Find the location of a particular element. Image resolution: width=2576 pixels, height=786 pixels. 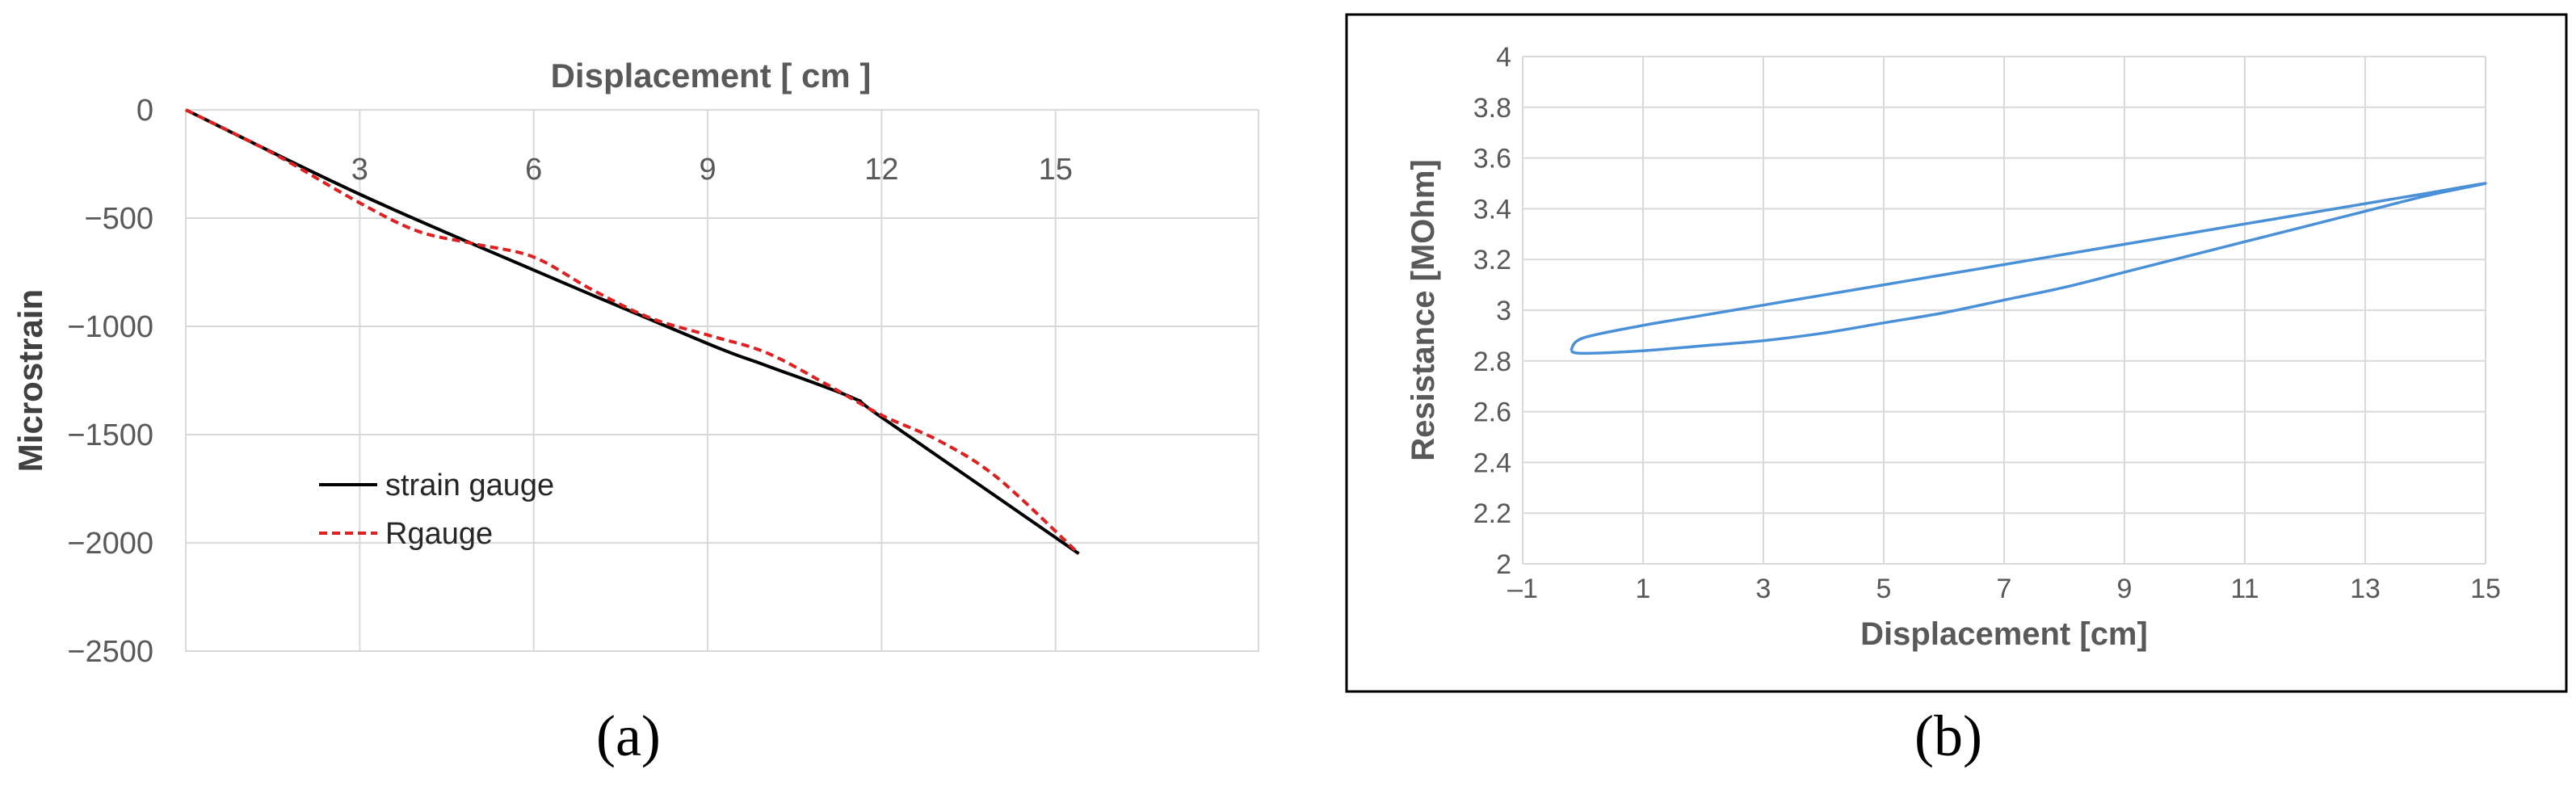

x-tick-label: 11 is located at coordinates (2245, 589).